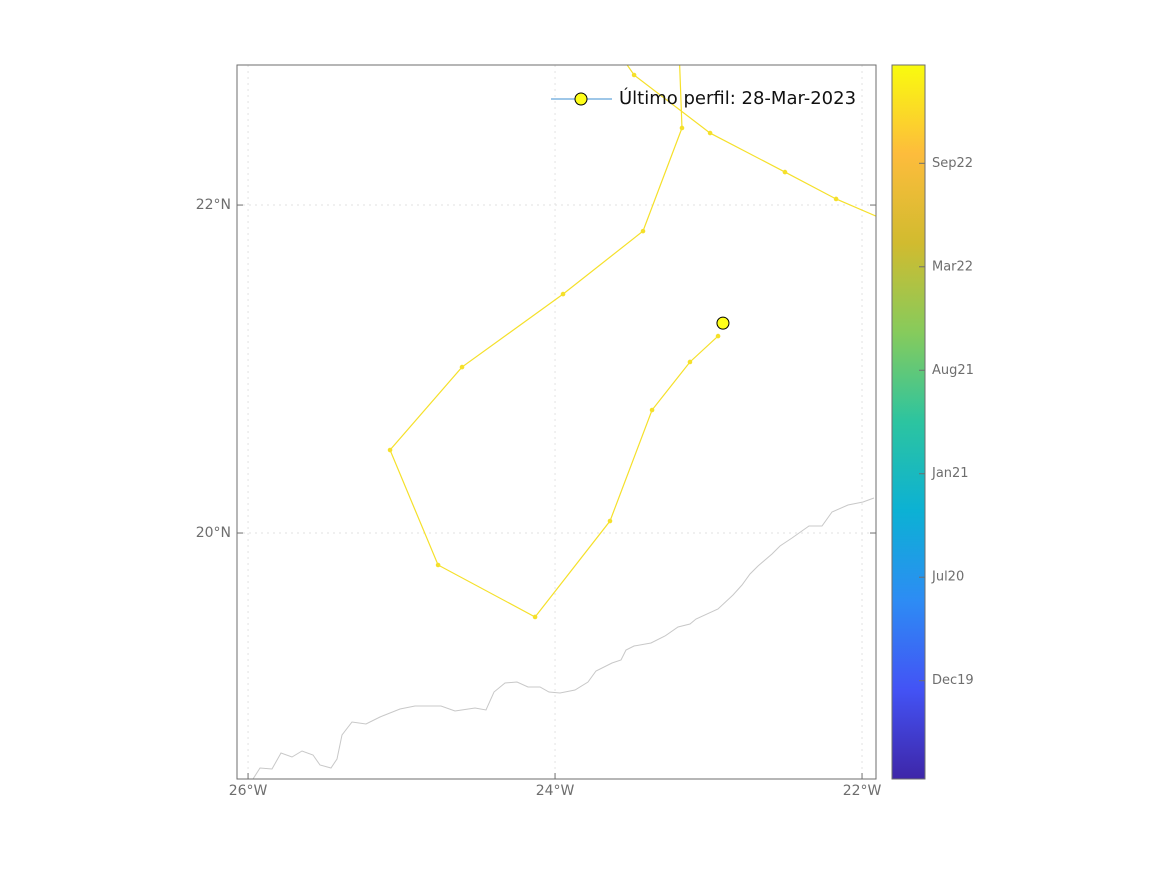  Describe the element at coordinates (950, 473) in the screenshot. I see `colorbar-tick-label: Jan21` at that location.